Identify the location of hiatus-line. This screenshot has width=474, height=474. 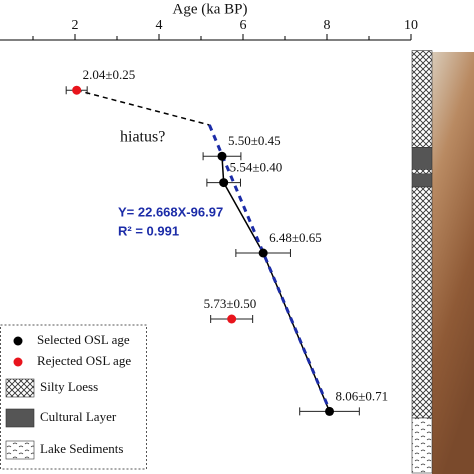
(143, 107).